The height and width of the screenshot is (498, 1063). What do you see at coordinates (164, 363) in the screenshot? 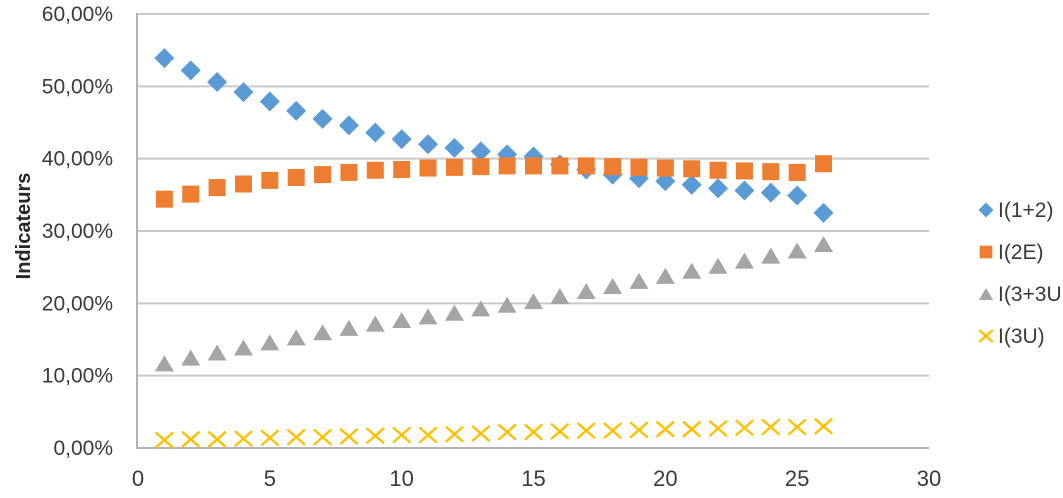
I see `point-i3+3u-x1` at bounding box center [164, 363].